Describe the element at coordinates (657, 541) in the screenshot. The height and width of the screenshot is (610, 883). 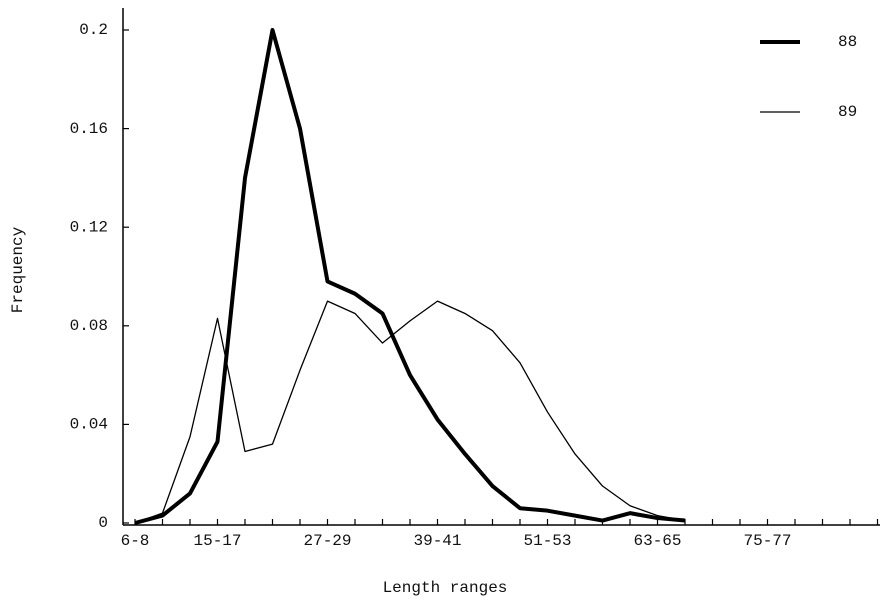
I see `x-tick-label: 63-65` at that location.